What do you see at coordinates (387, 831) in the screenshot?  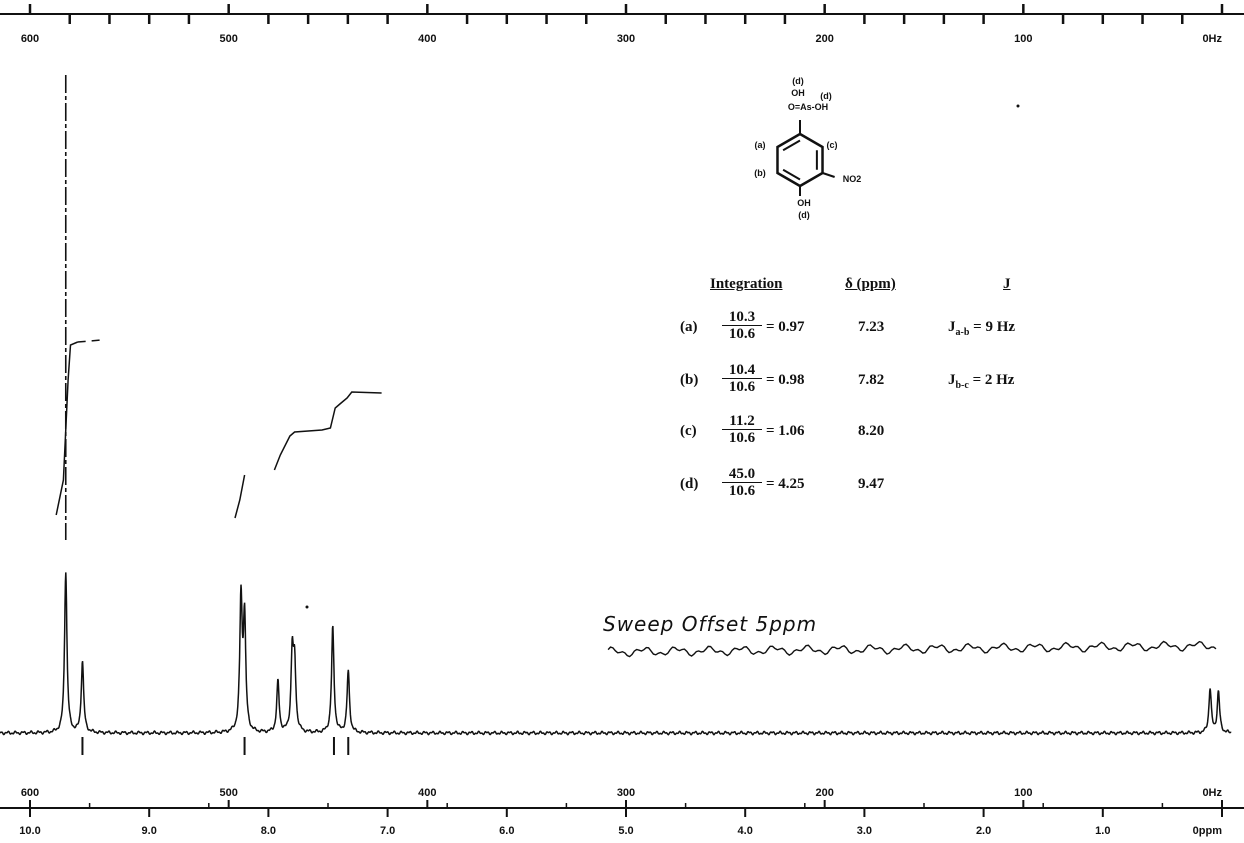 I see `bottom-ppm-axis-tick-label: 7.0` at bounding box center [387, 831].